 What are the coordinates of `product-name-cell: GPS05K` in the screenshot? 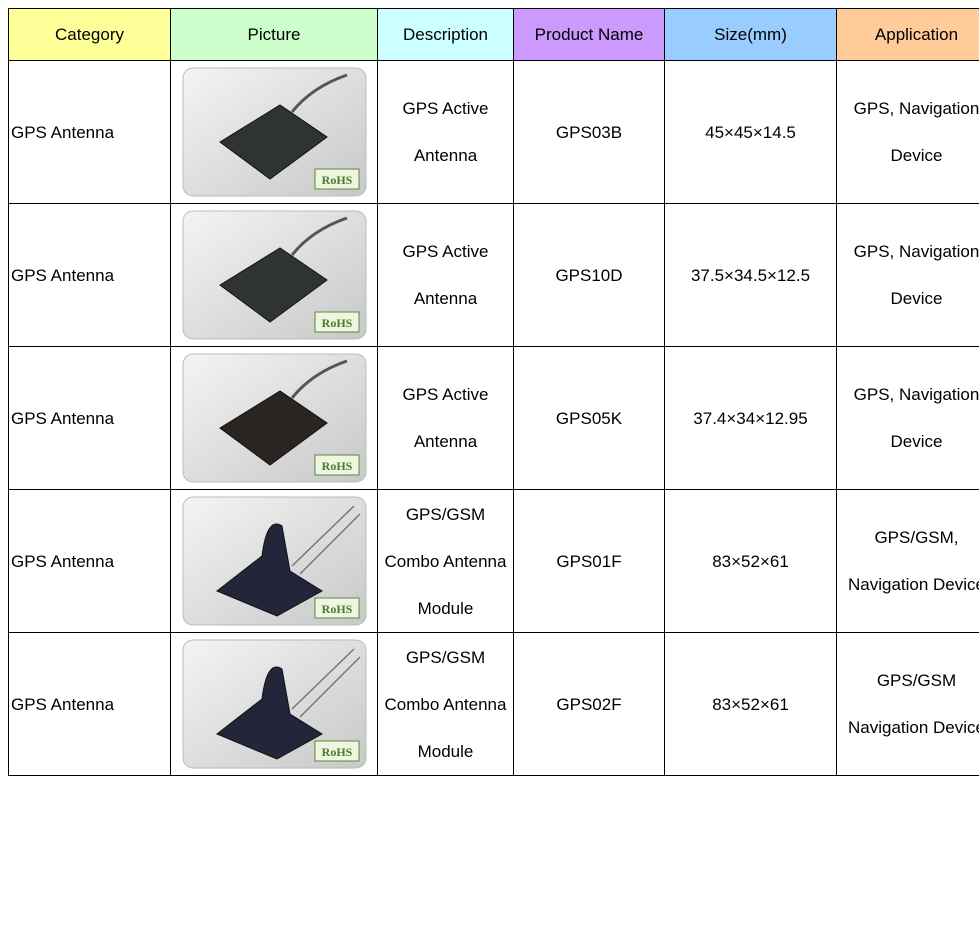 It's located at (589, 418).